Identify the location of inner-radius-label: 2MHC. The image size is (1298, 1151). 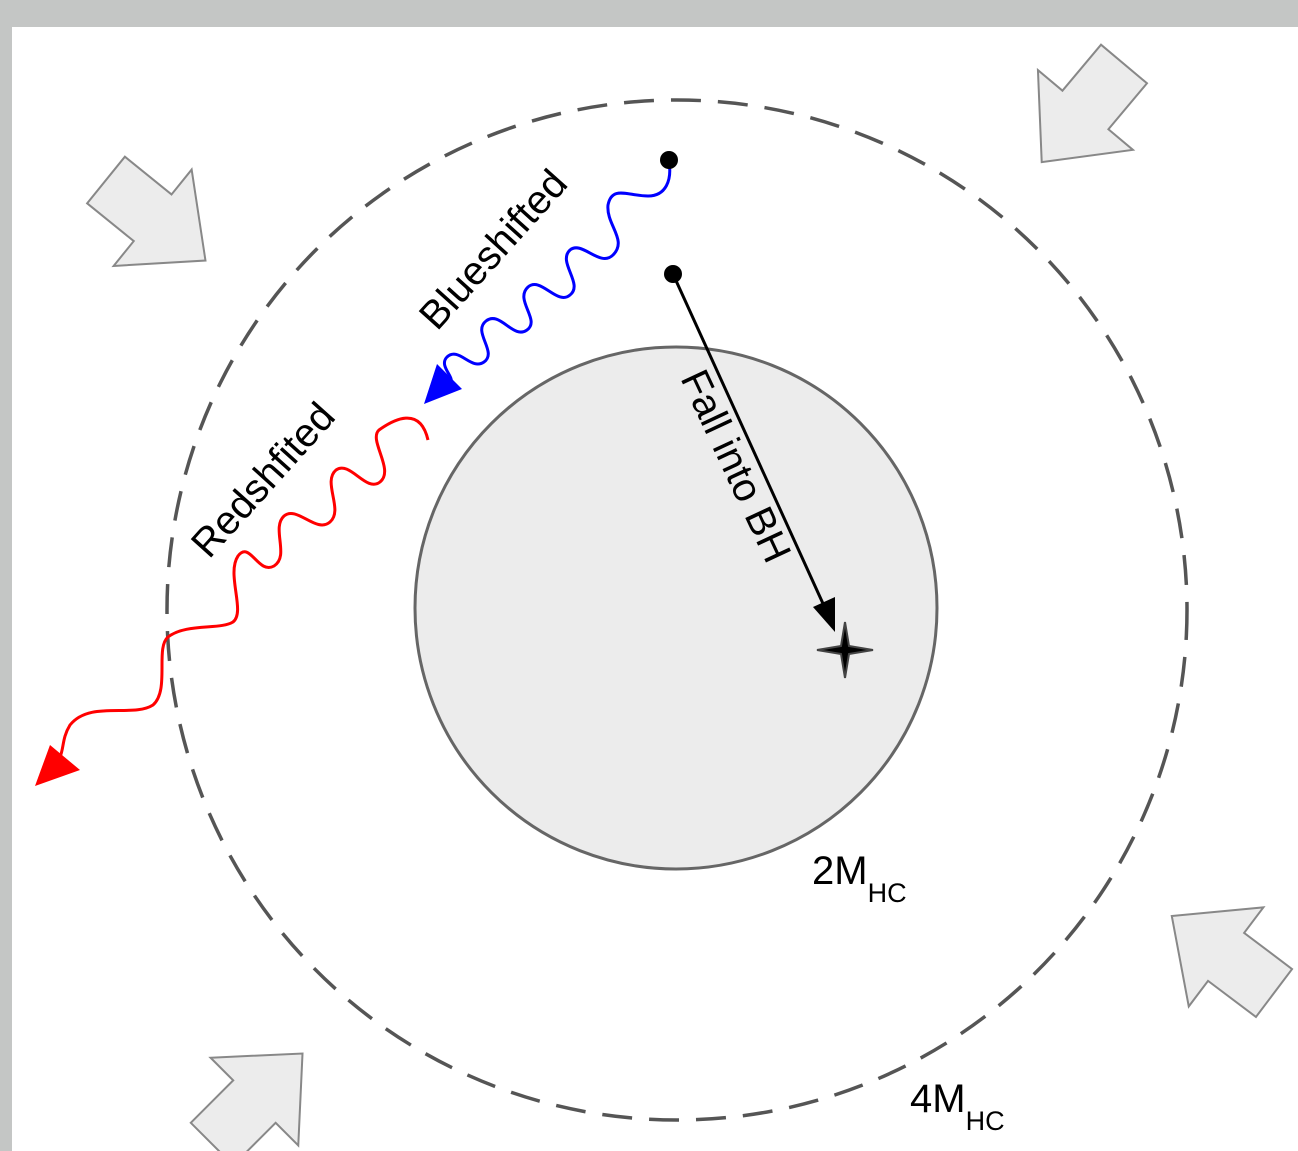
(859, 878).